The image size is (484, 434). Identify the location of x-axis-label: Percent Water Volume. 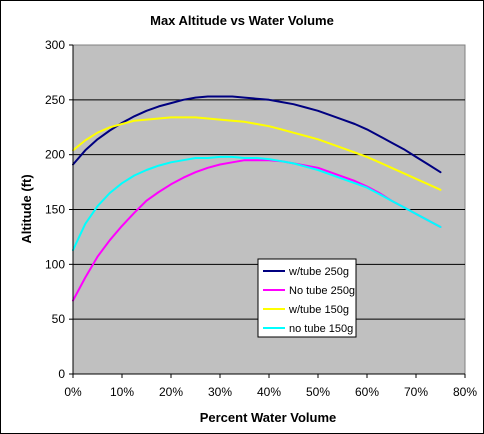
(268, 417).